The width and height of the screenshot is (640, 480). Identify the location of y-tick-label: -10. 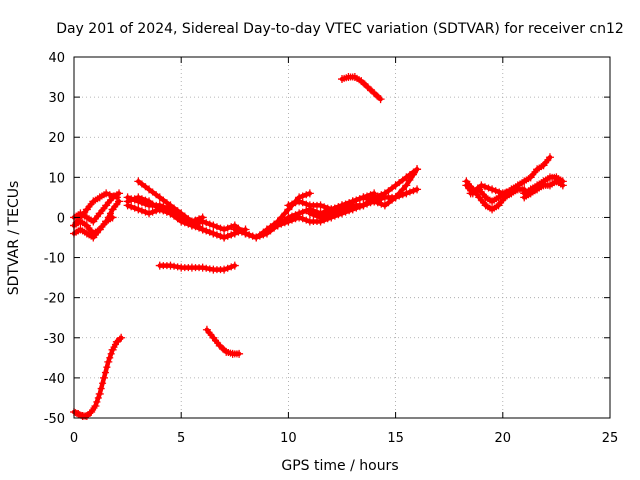
(54, 259).